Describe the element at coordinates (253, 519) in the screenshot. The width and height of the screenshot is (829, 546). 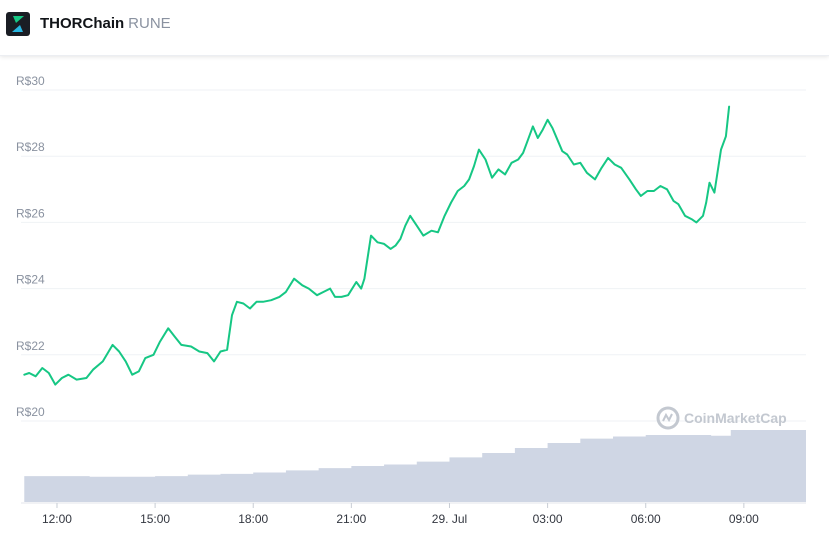
I see `x-tick-label: 18:00` at that location.